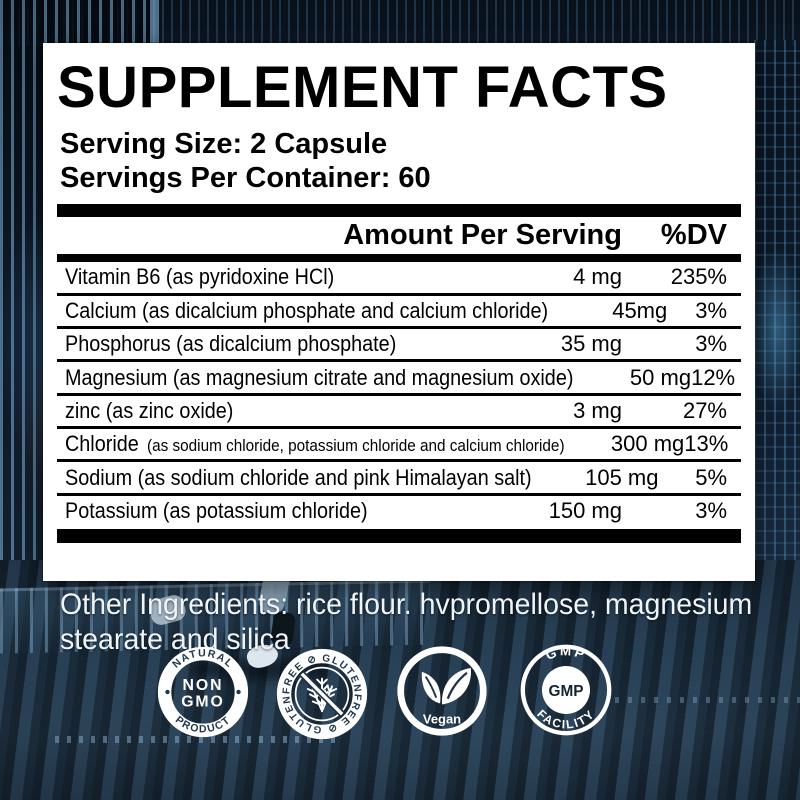 The height and width of the screenshot is (800, 800). What do you see at coordinates (566, 653) in the screenshot?
I see `badge-arc-top: GMP` at bounding box center [566, 653].